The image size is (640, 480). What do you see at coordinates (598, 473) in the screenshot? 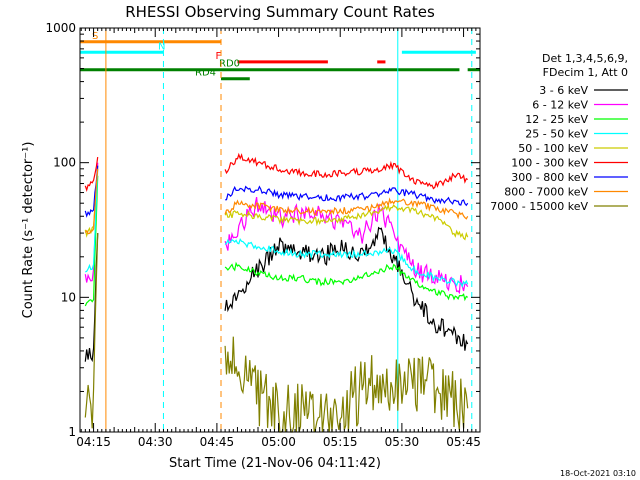
I see `timestamp: 18-Oct-2021 03:10` at bounding box center [598, 473].